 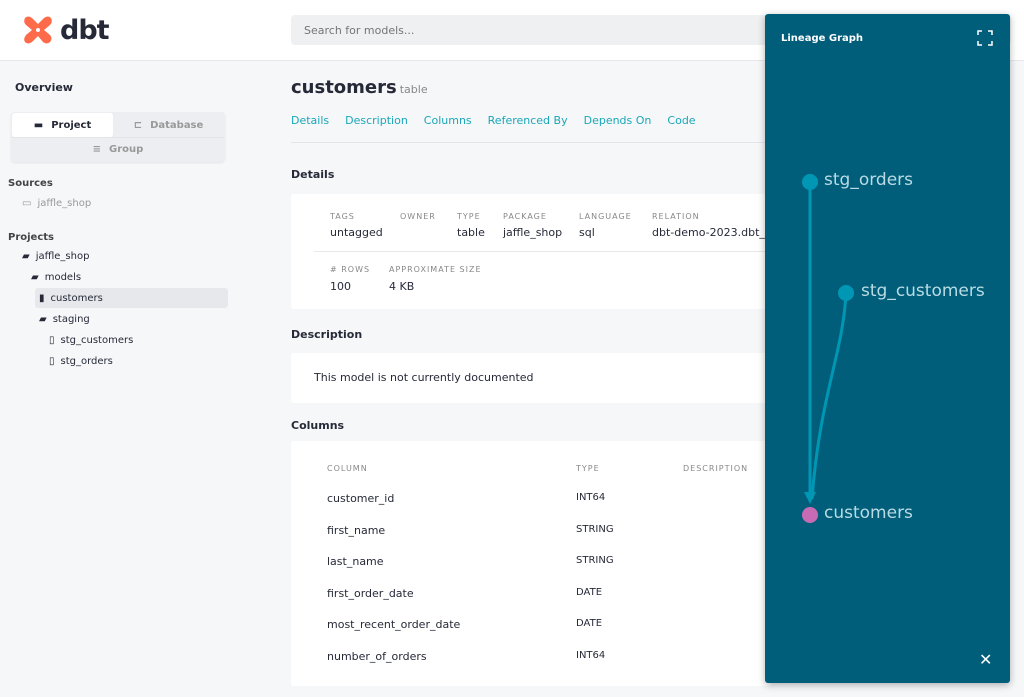 What do you see at coordinates (38, 30) in the screenshot?
I see `dbt-logo-icon` at bounding box center [38, 30].